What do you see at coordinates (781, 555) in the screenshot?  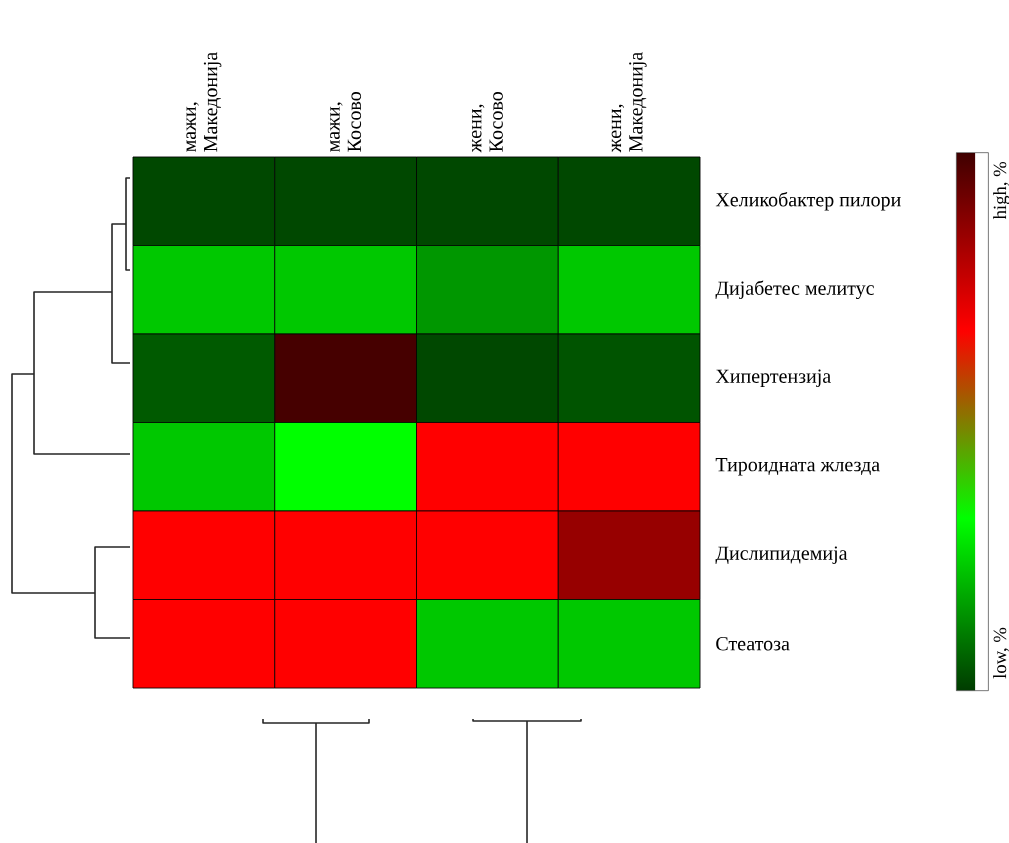 I see `y-tick-label: Дислипидемија` at bounding box center [781, 555].